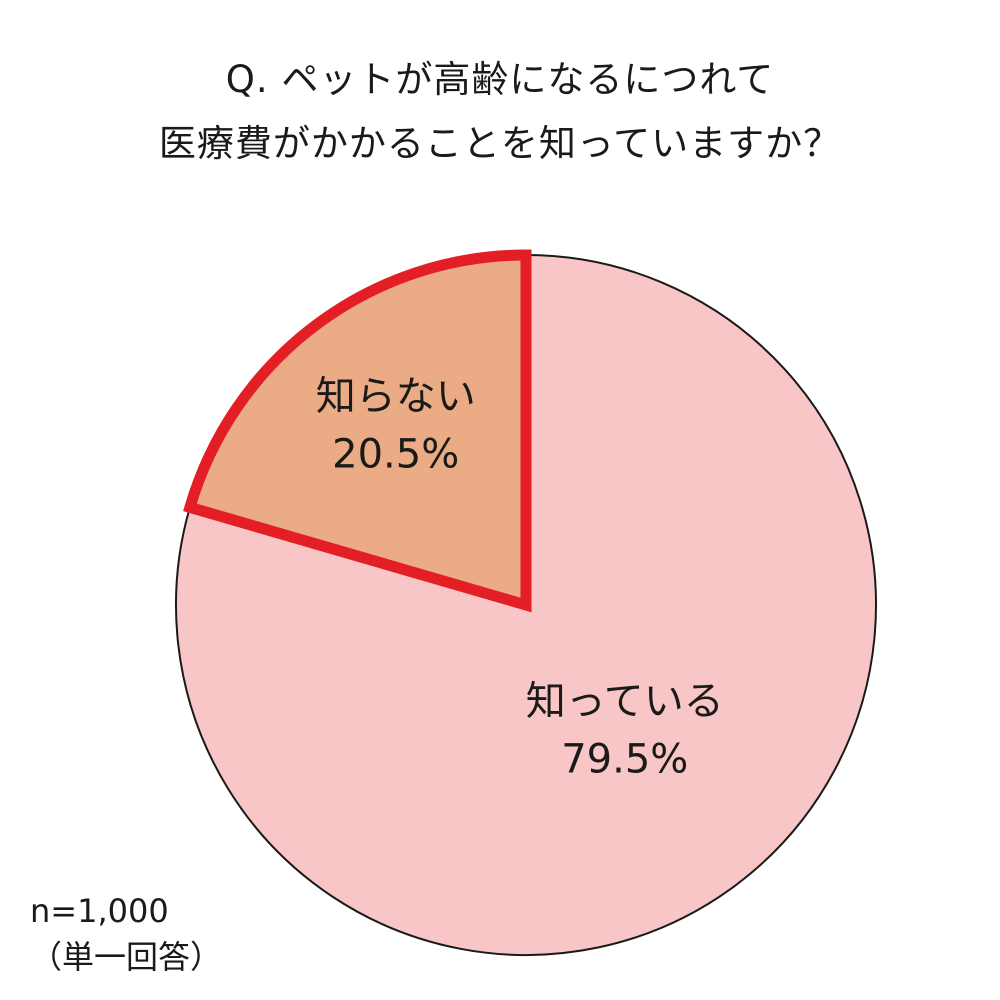  I want to click on pie-slice-1-label: 知っている, so click(625, 702).